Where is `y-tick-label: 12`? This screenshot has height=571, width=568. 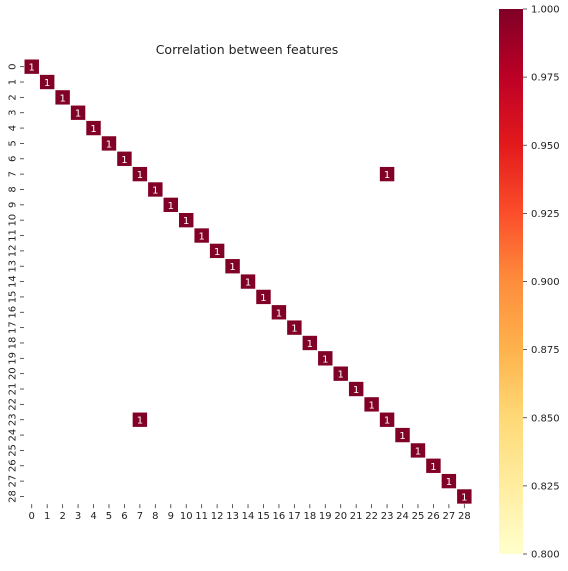
y-tick-label: 12 is located at coordinates (13, 251).